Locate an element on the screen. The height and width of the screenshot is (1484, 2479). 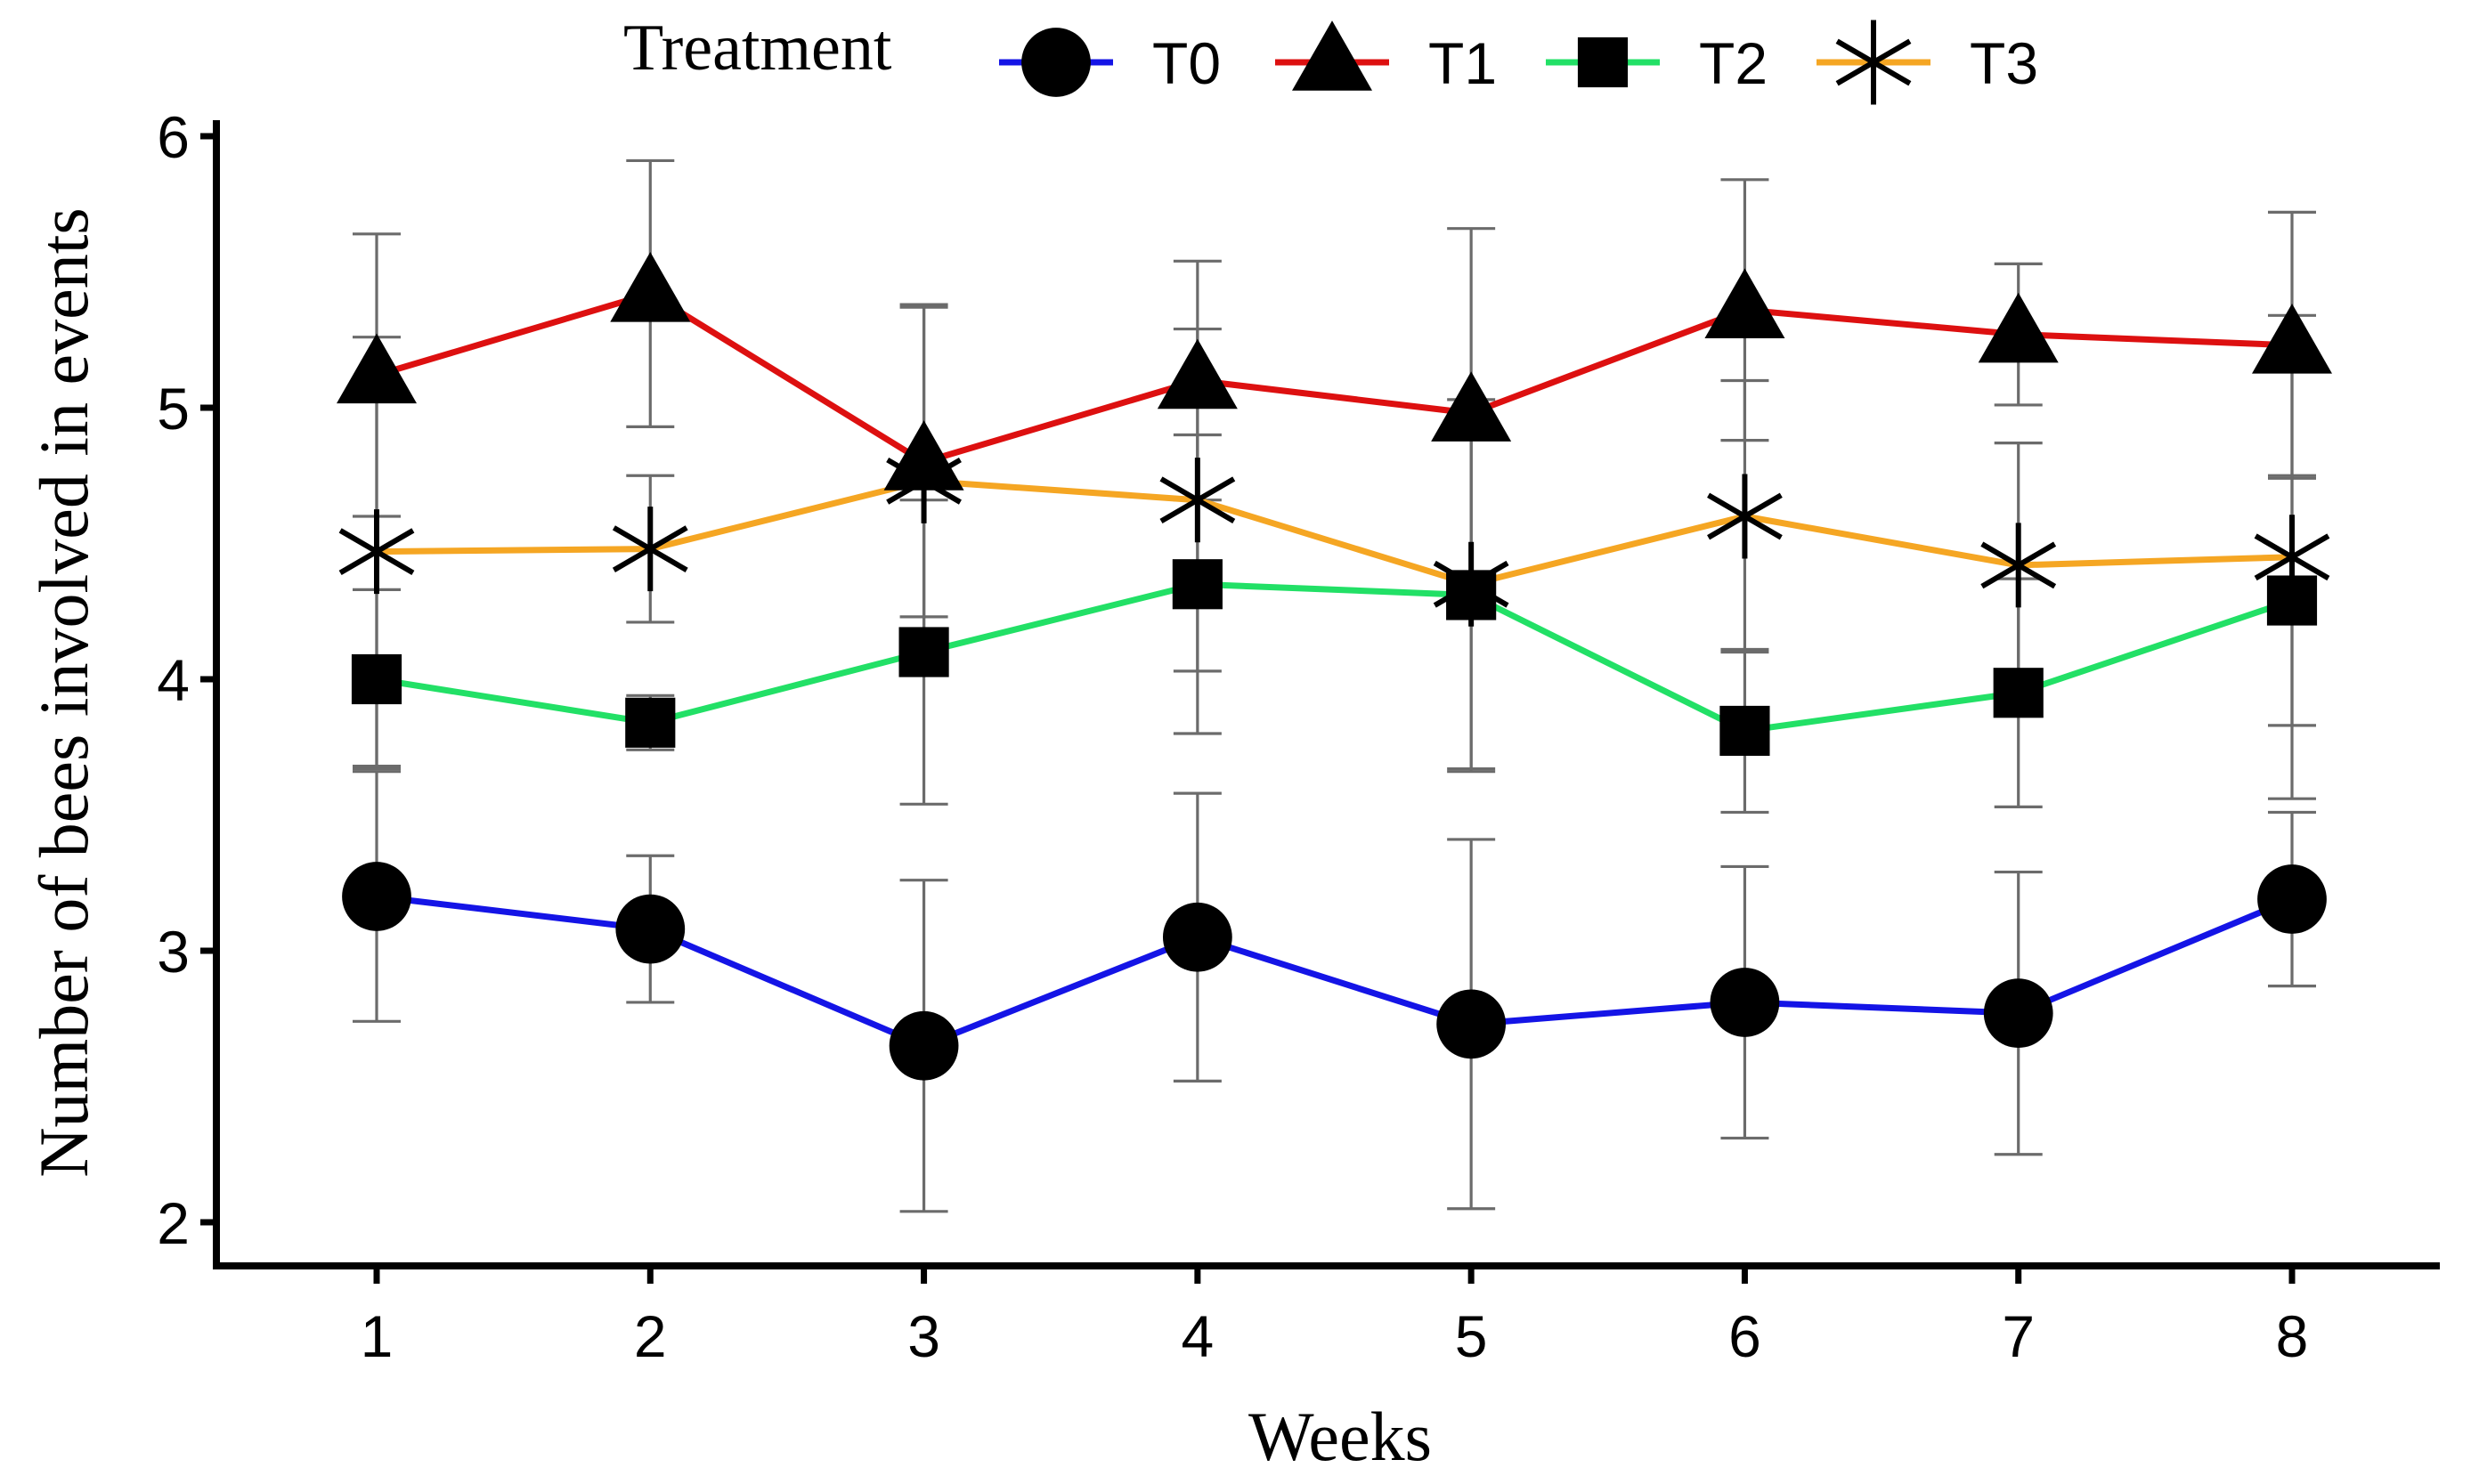
series-line-t0 is located at coordinates (1335, 971).